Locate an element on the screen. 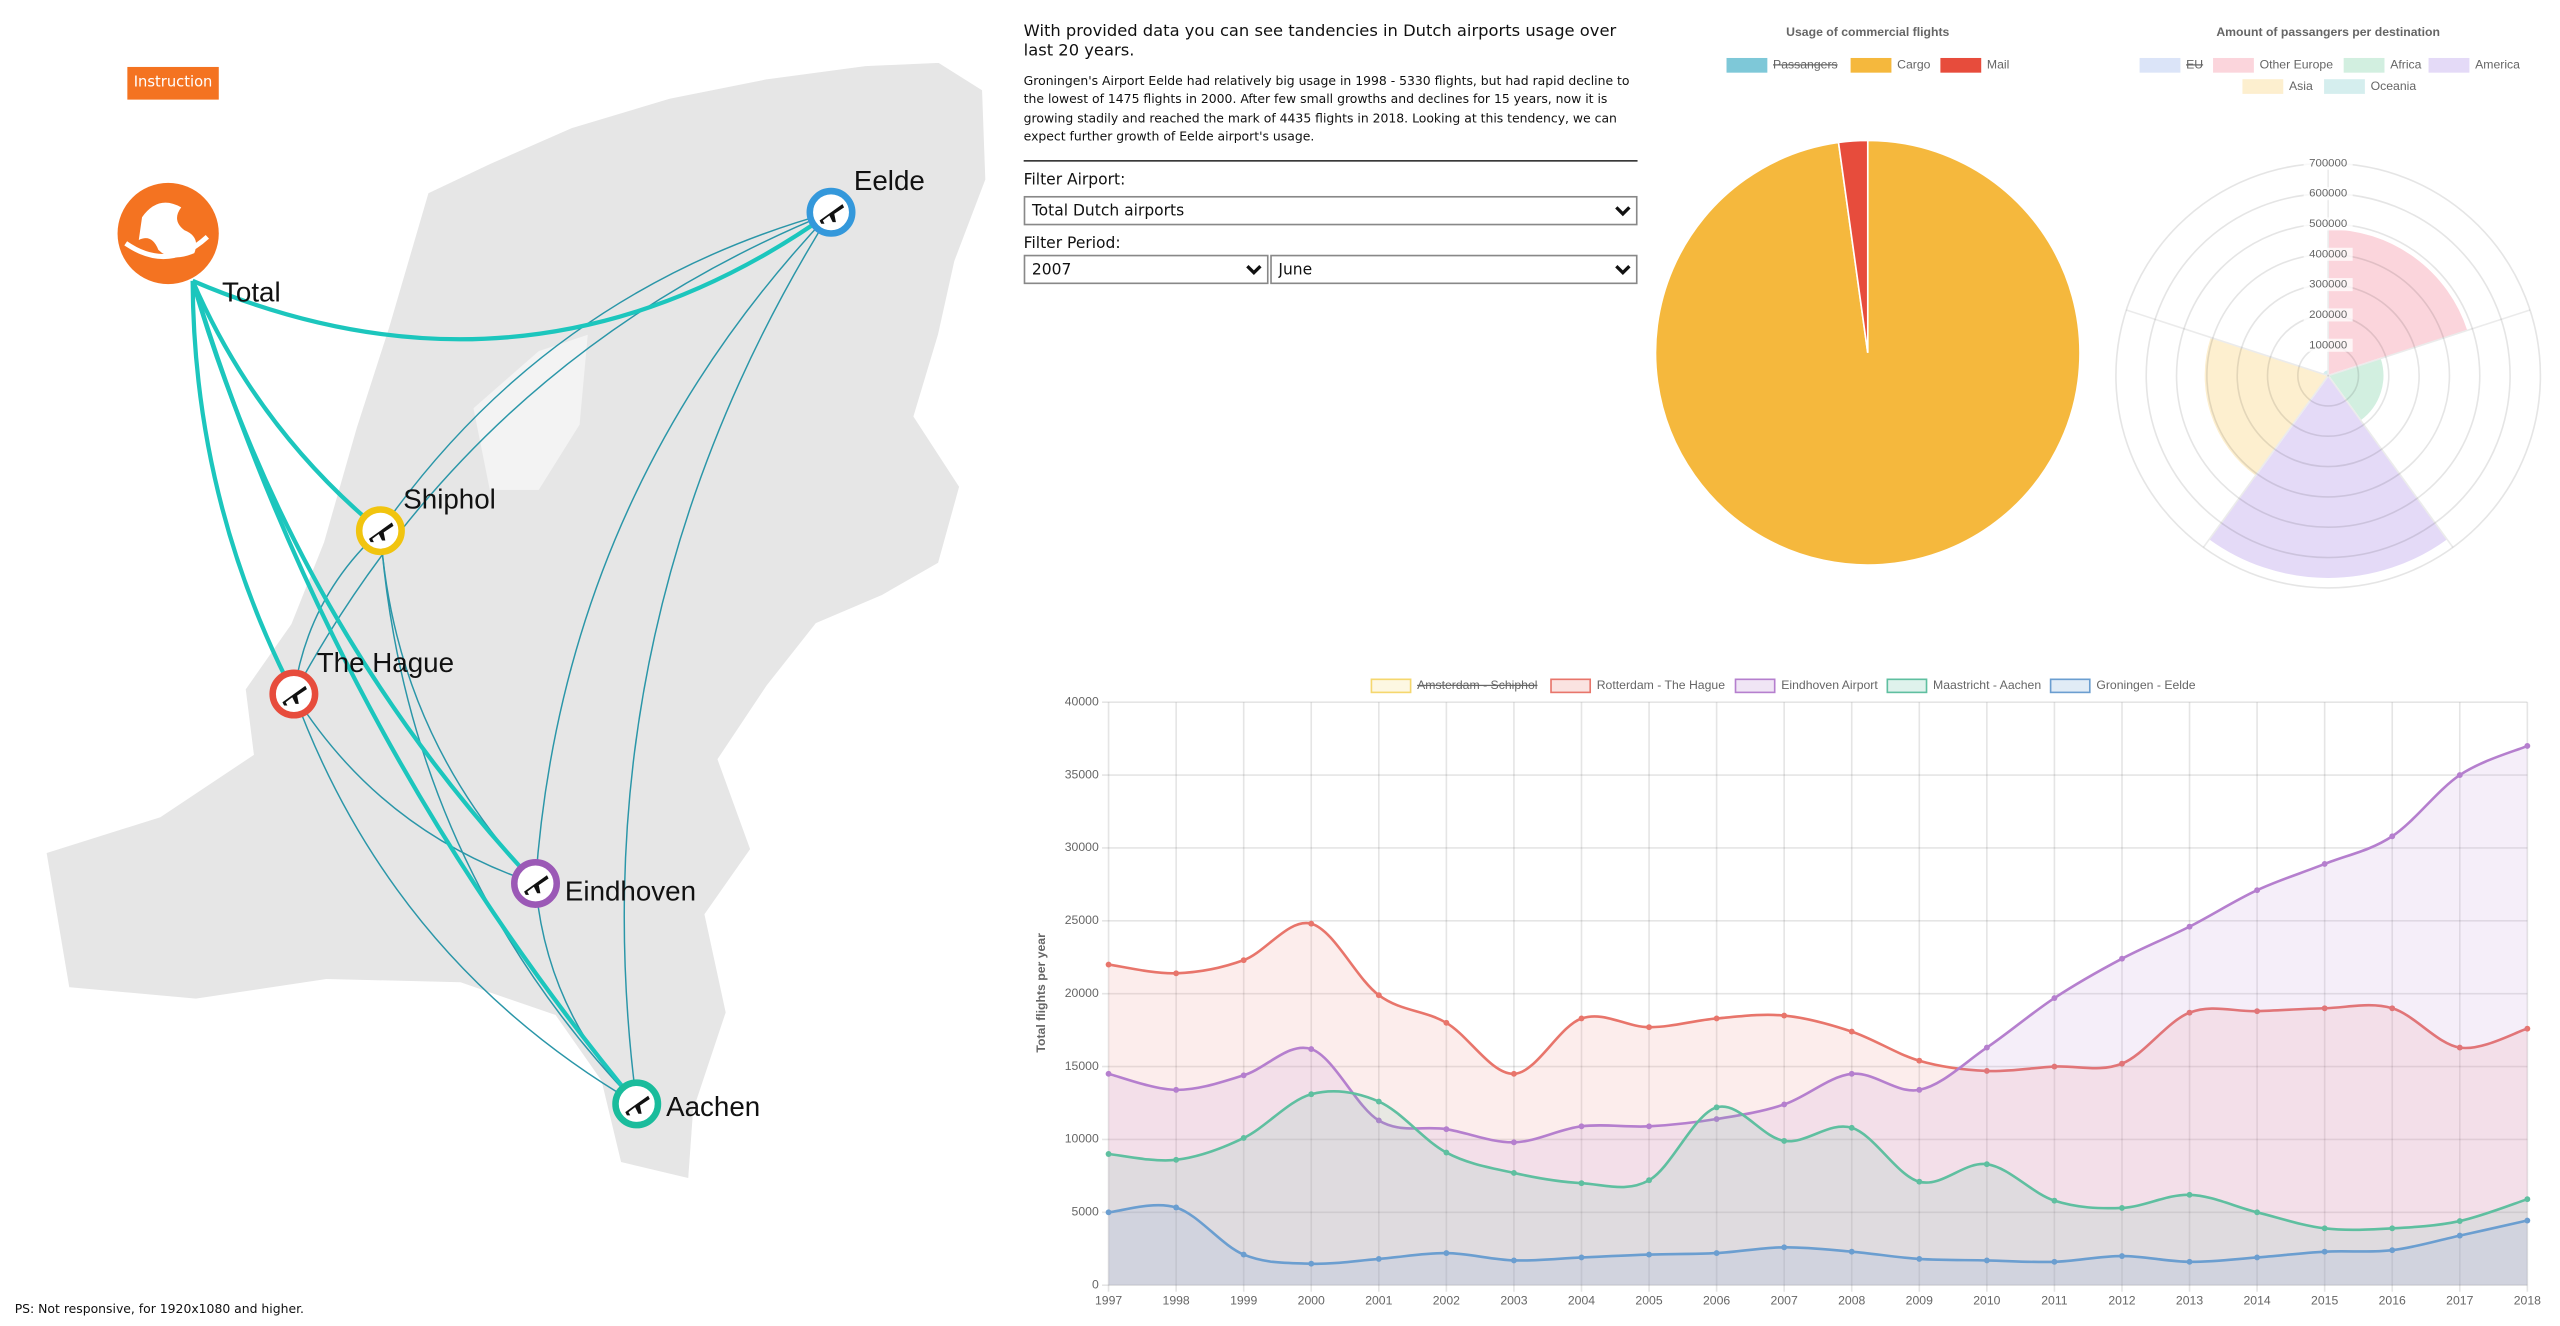 The height and width of the screenshot is (1326, 2560). month-select: June is located at coordinates (1454, 269).